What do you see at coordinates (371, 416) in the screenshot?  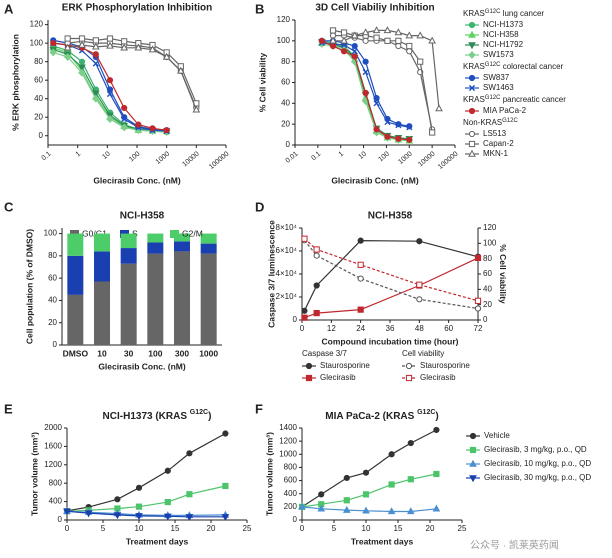 I see `title-text: MIA PaCa-2 (KRAS` at bounding box center [371, 416].